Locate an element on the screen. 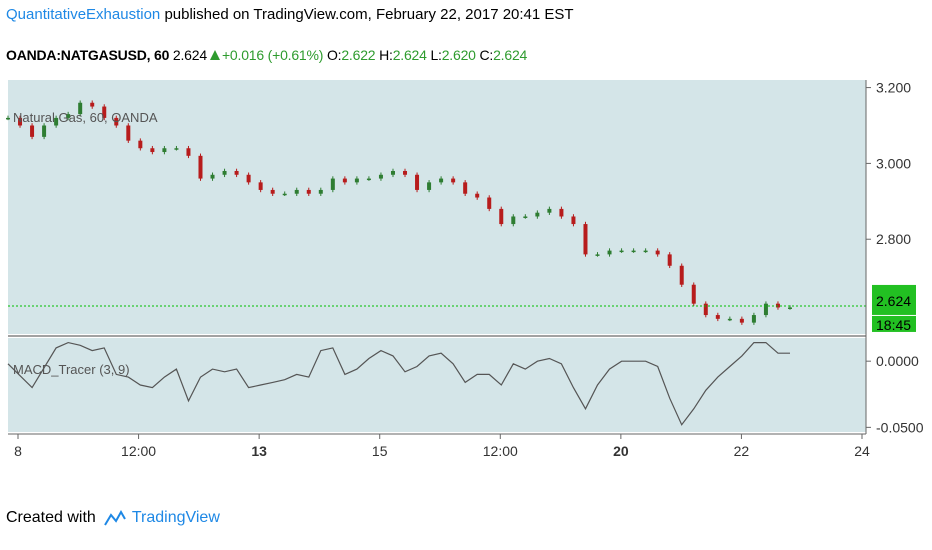 The width and height of the screenshot is (932, 550). last-price-badge is located at coordinates (894, 299).